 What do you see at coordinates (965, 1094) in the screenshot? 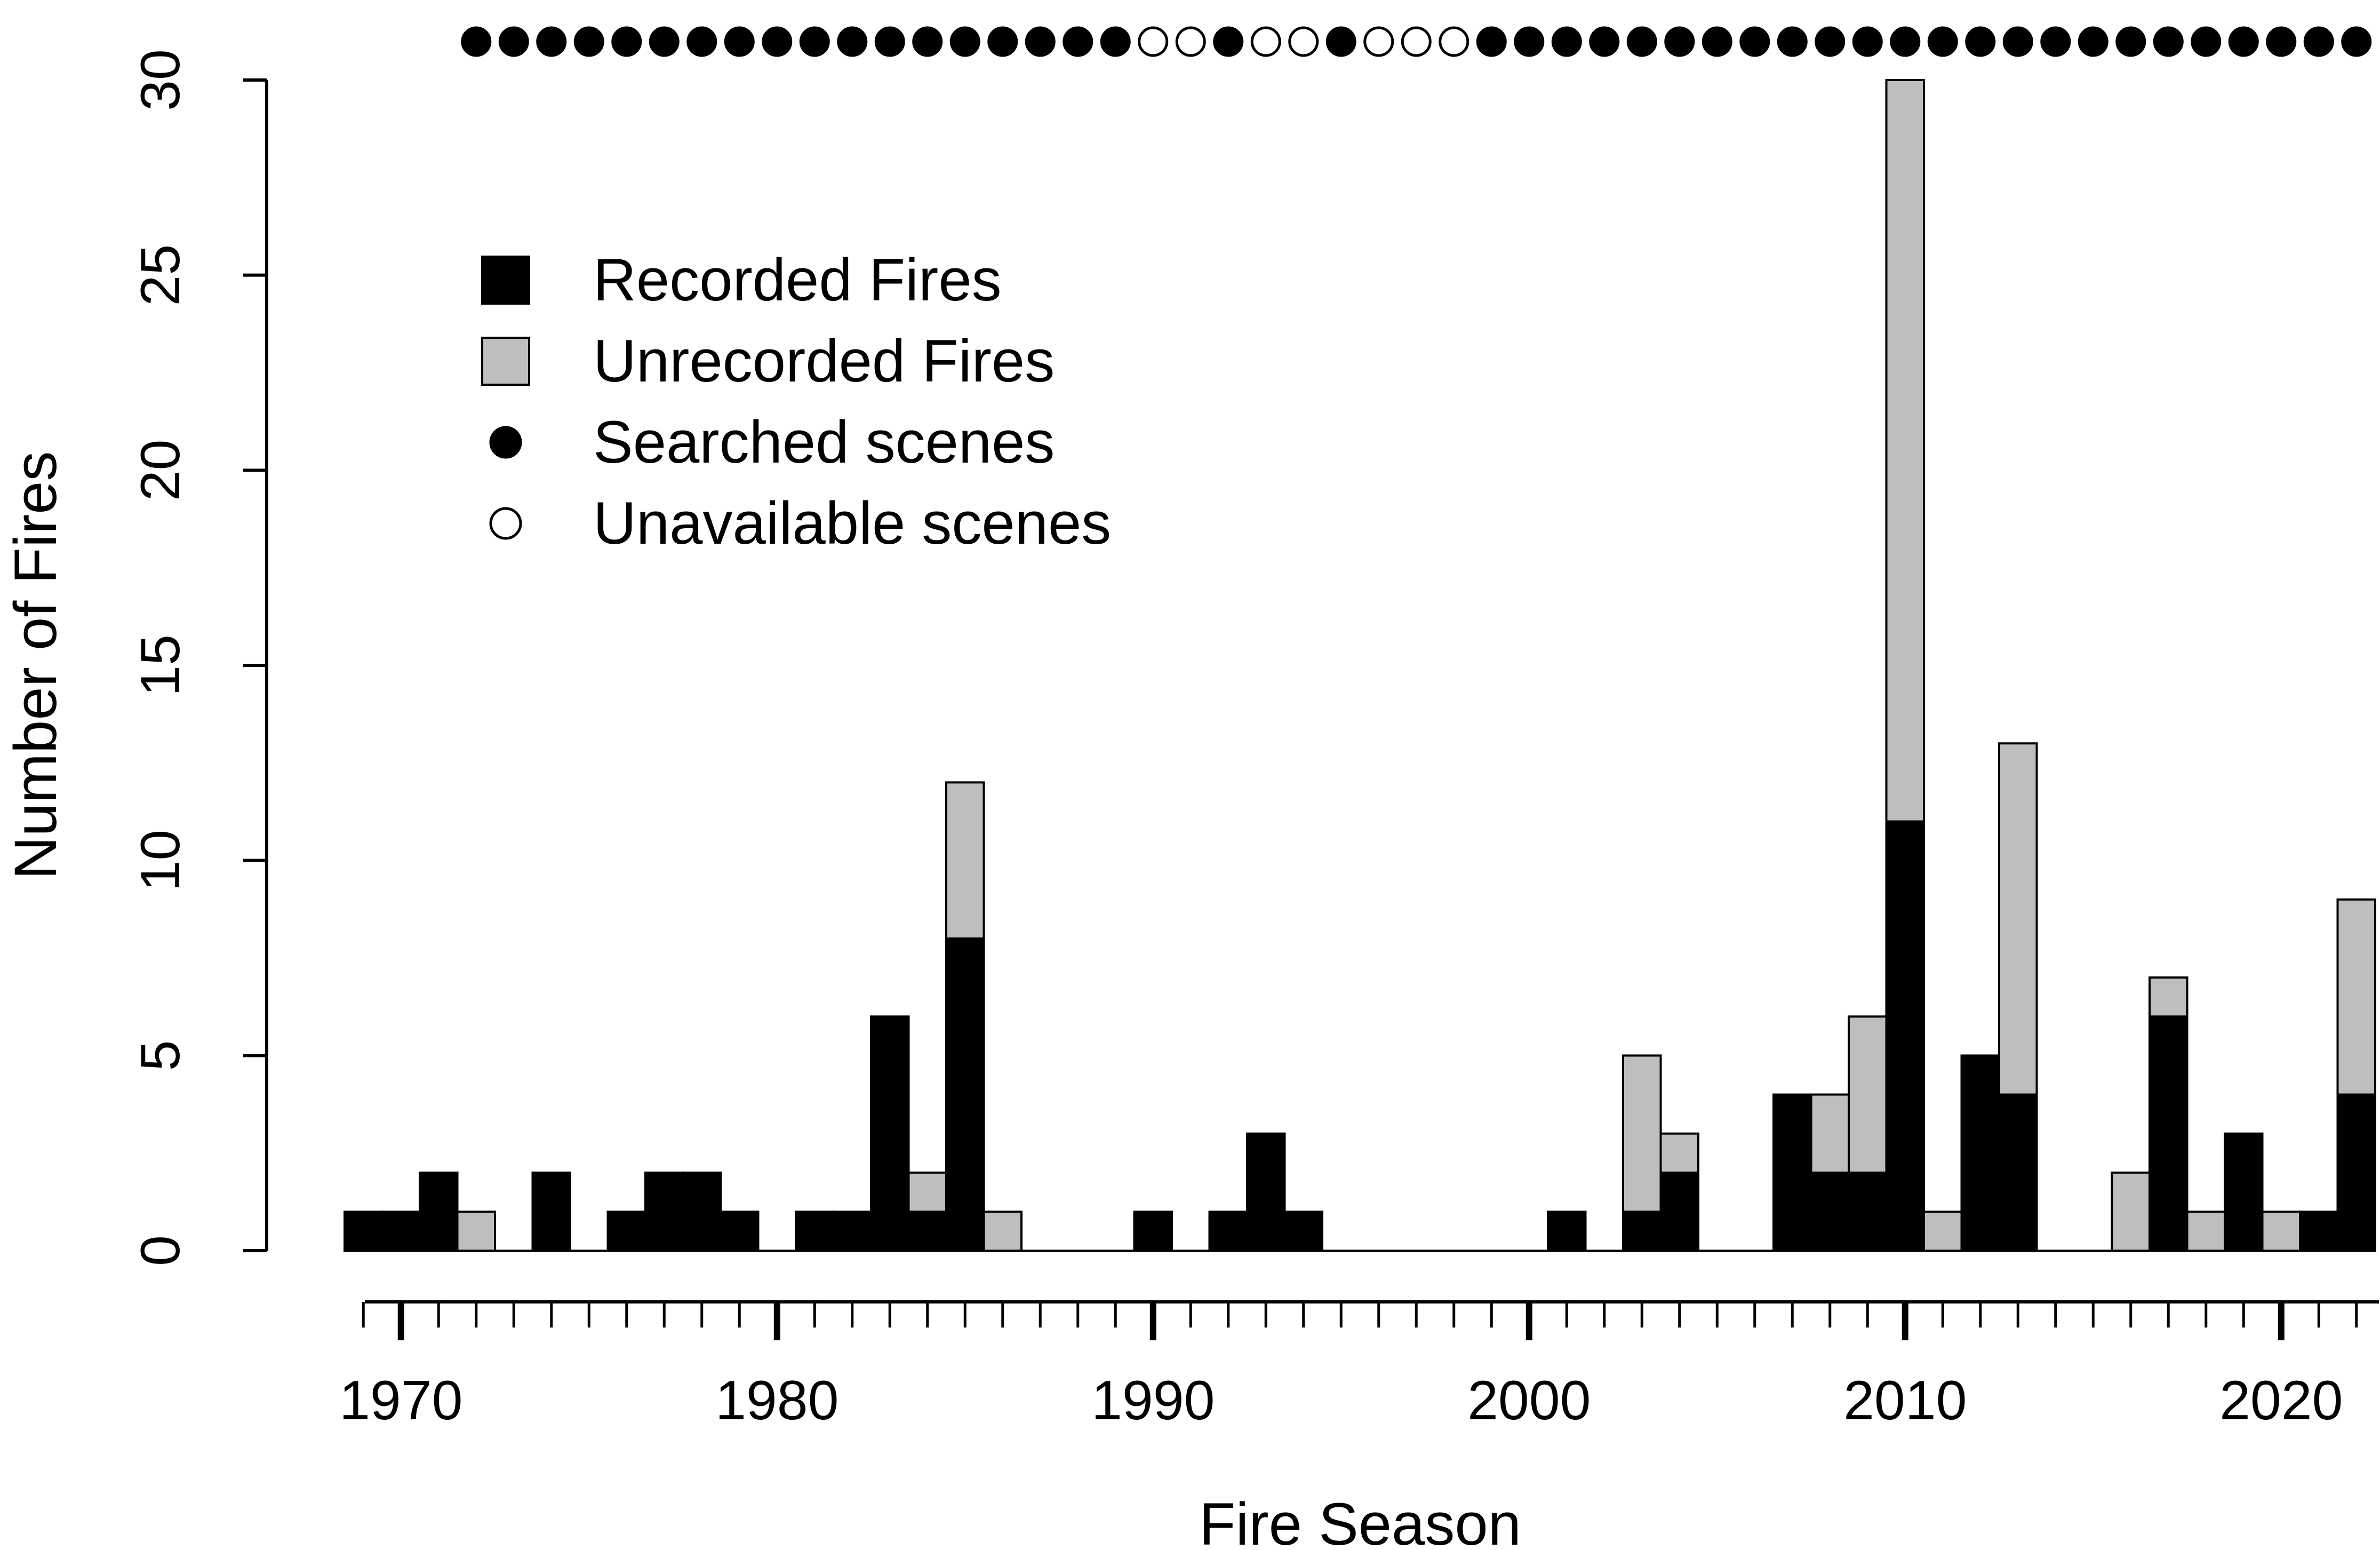
I see `bar-recorded-1985` at bounding box center [965, 1094].